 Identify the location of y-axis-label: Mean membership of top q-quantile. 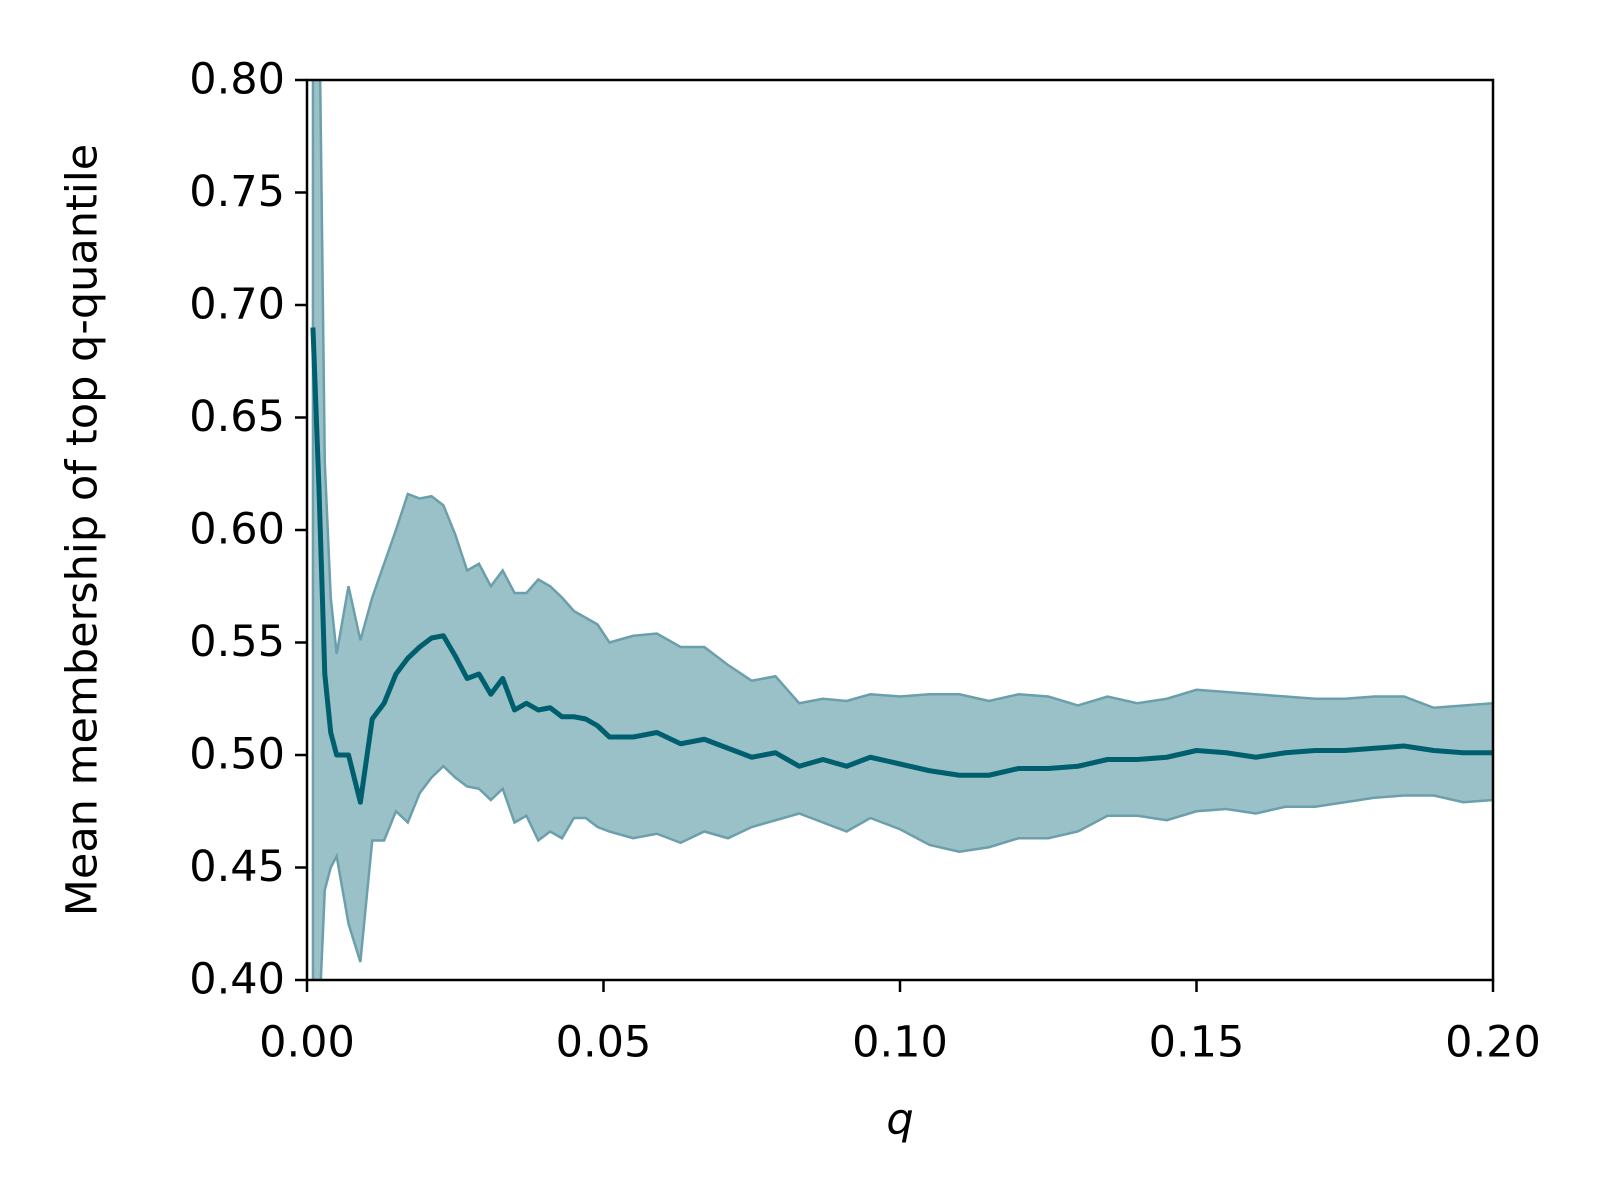
(83, 530).